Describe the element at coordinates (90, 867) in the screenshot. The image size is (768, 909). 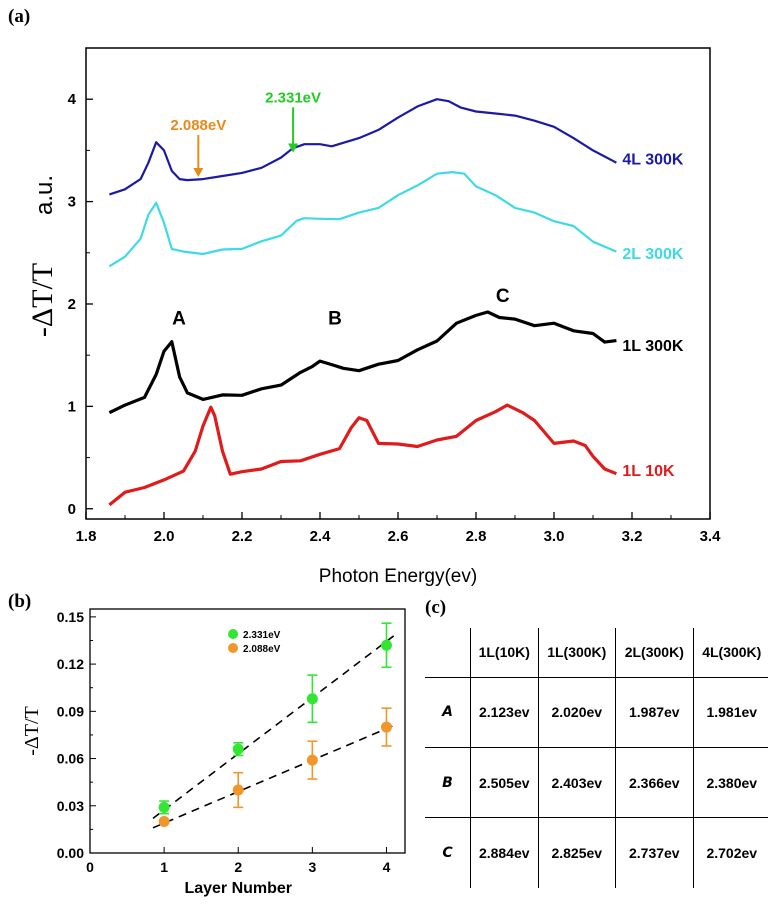
I see `x-tick-label: 0` at that location.